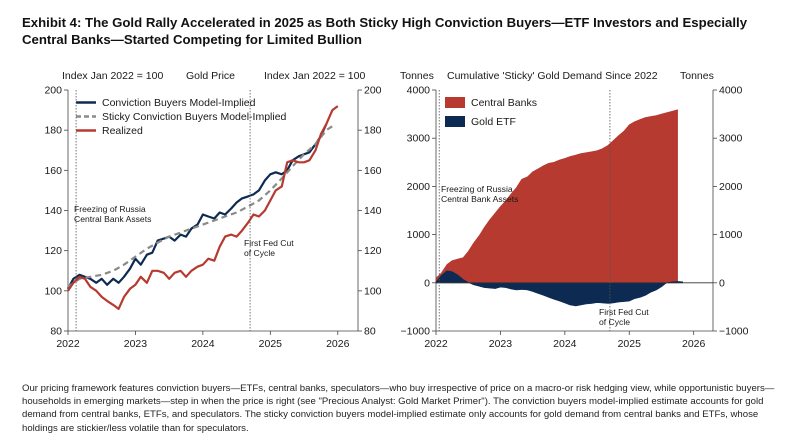 The width and height of the screenshot is (800, 438). Describe the element at coordinates (269, 243) in the screenshot. I see `left-event-label: First Fed Cut` at that location.